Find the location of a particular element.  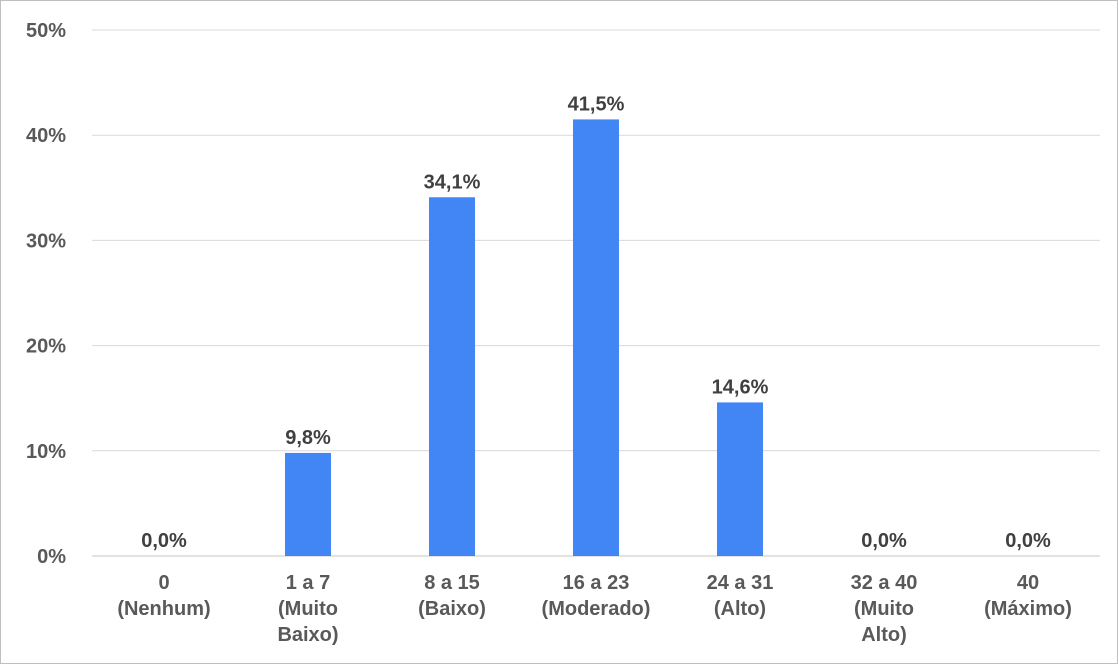

y-tick-label: 0% is located at coordinates (51, 557).